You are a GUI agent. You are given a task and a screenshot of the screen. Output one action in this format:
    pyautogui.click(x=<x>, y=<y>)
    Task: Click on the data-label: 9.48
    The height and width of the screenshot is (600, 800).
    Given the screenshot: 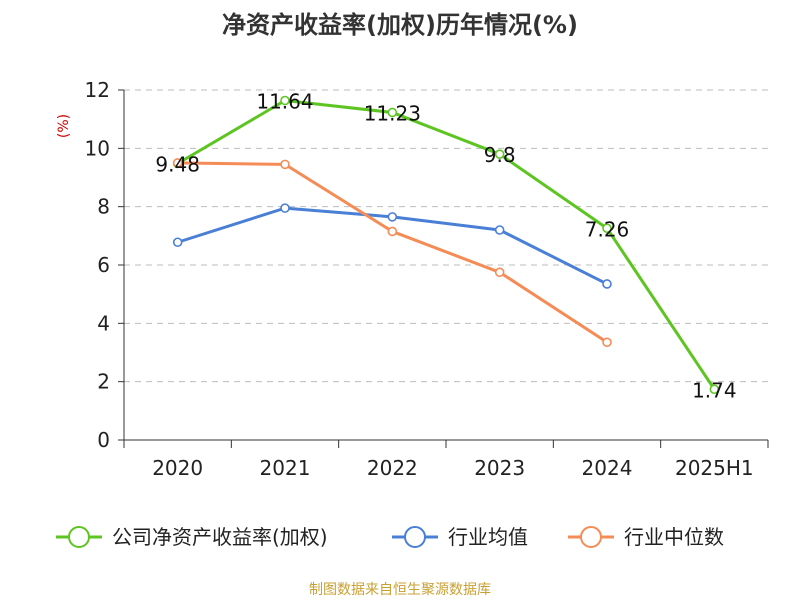 What is the action you would take?
    pyautogui.click(x=177, y=165)
    